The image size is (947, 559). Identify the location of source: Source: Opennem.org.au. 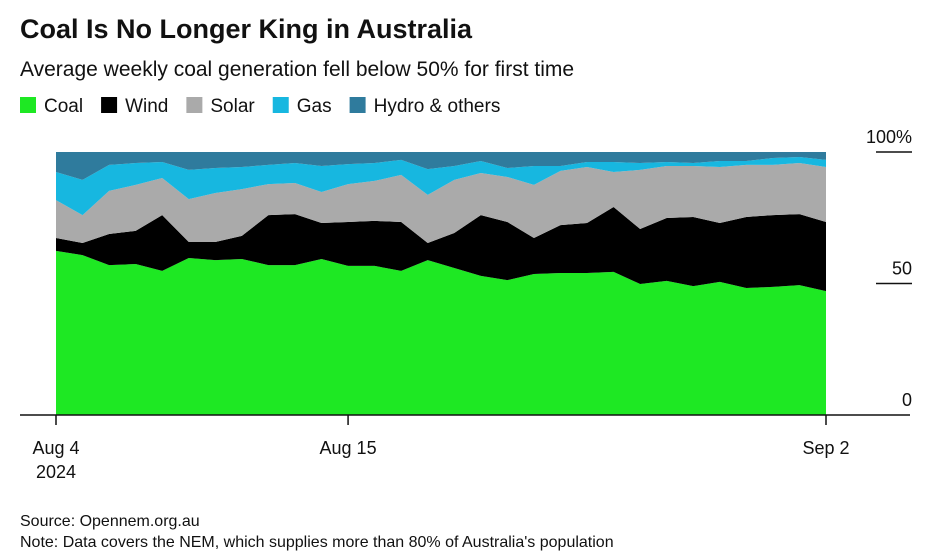
(110, 521).